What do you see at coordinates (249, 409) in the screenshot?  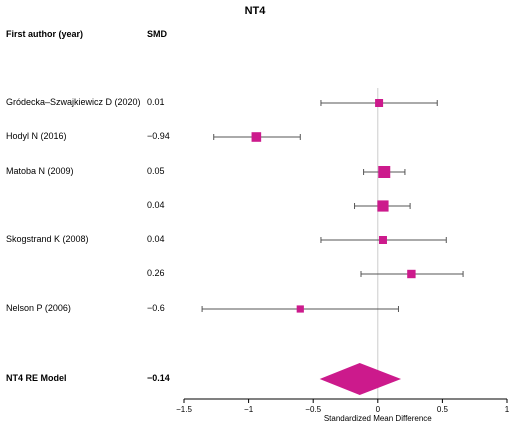 I see `x-tick-label: −1` at bounding box center [249, 409].